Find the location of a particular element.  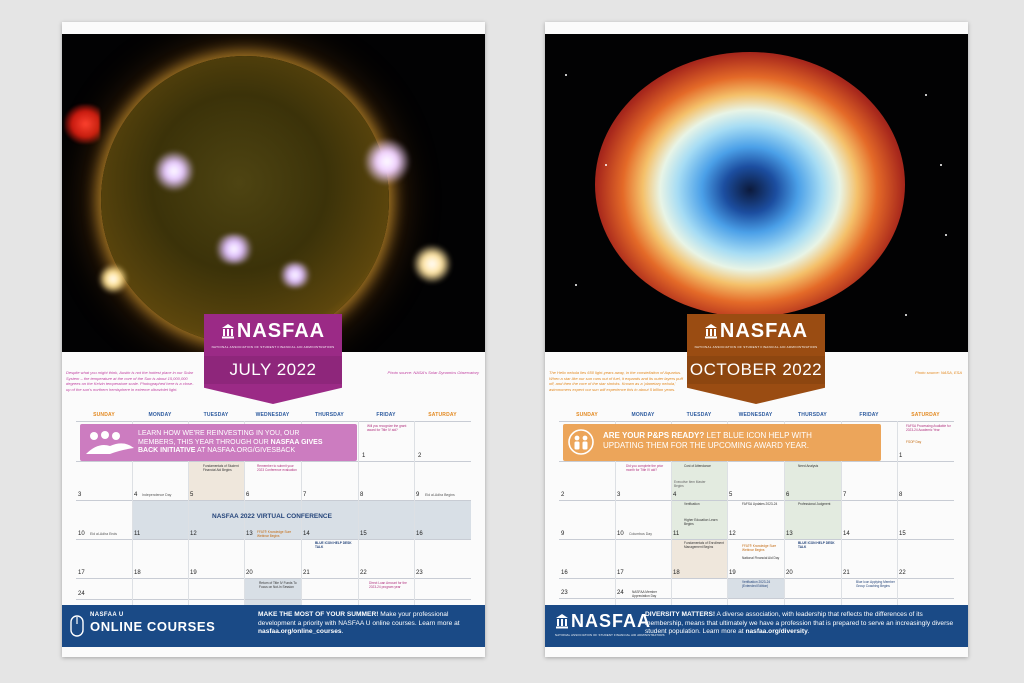

event-entry: FSOP Day is located at coordinates (914, 442).